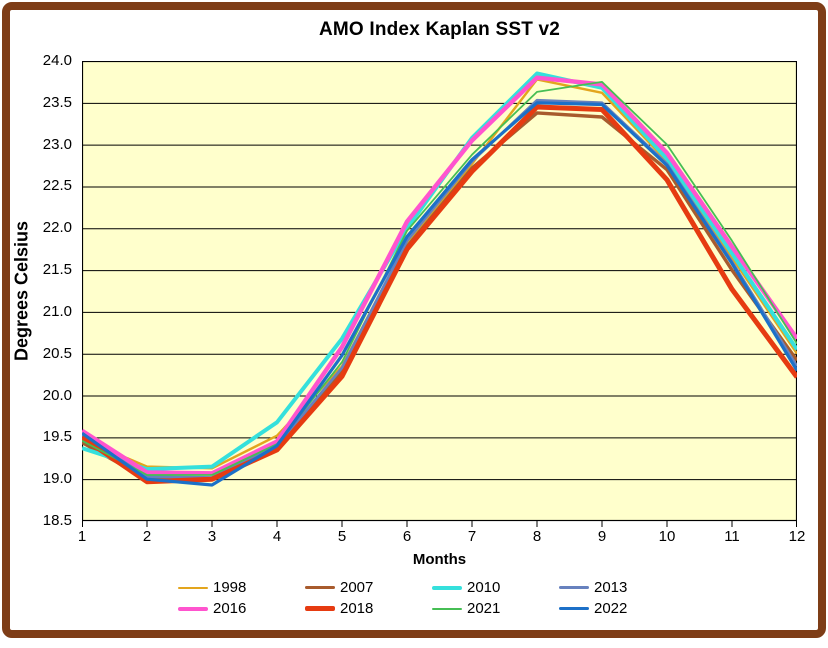 This screenshot has height=648, width=828. Describe the element at coordinates (57, 144) in the screenshot. I see `y-tick-label: 23.0` at that location.